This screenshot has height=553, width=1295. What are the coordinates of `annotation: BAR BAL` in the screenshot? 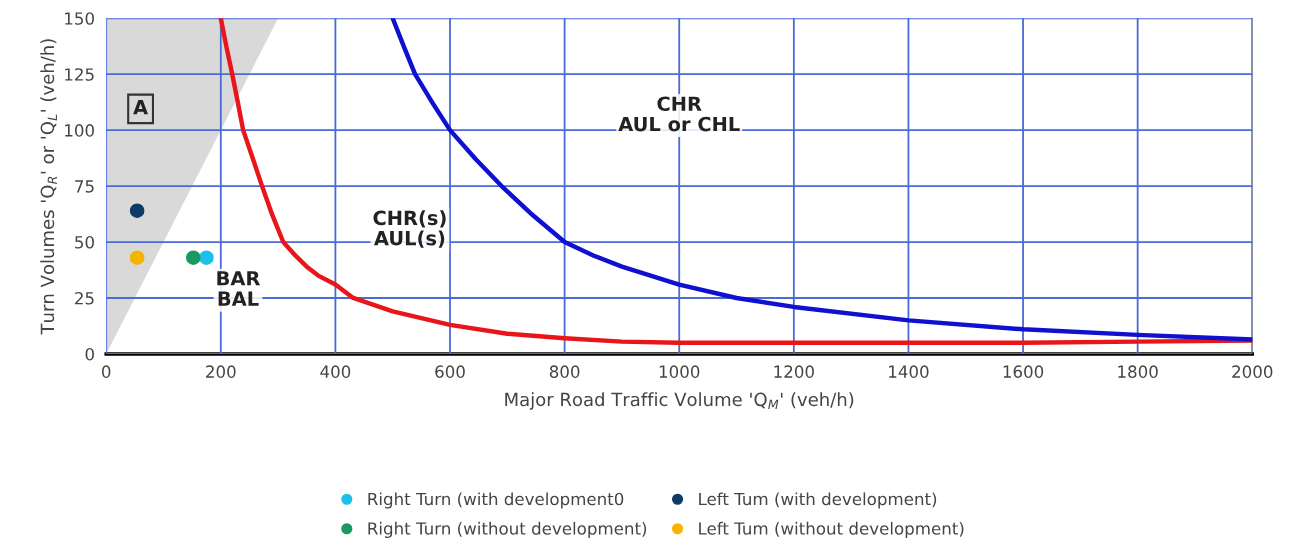 It's located at (239, 288).